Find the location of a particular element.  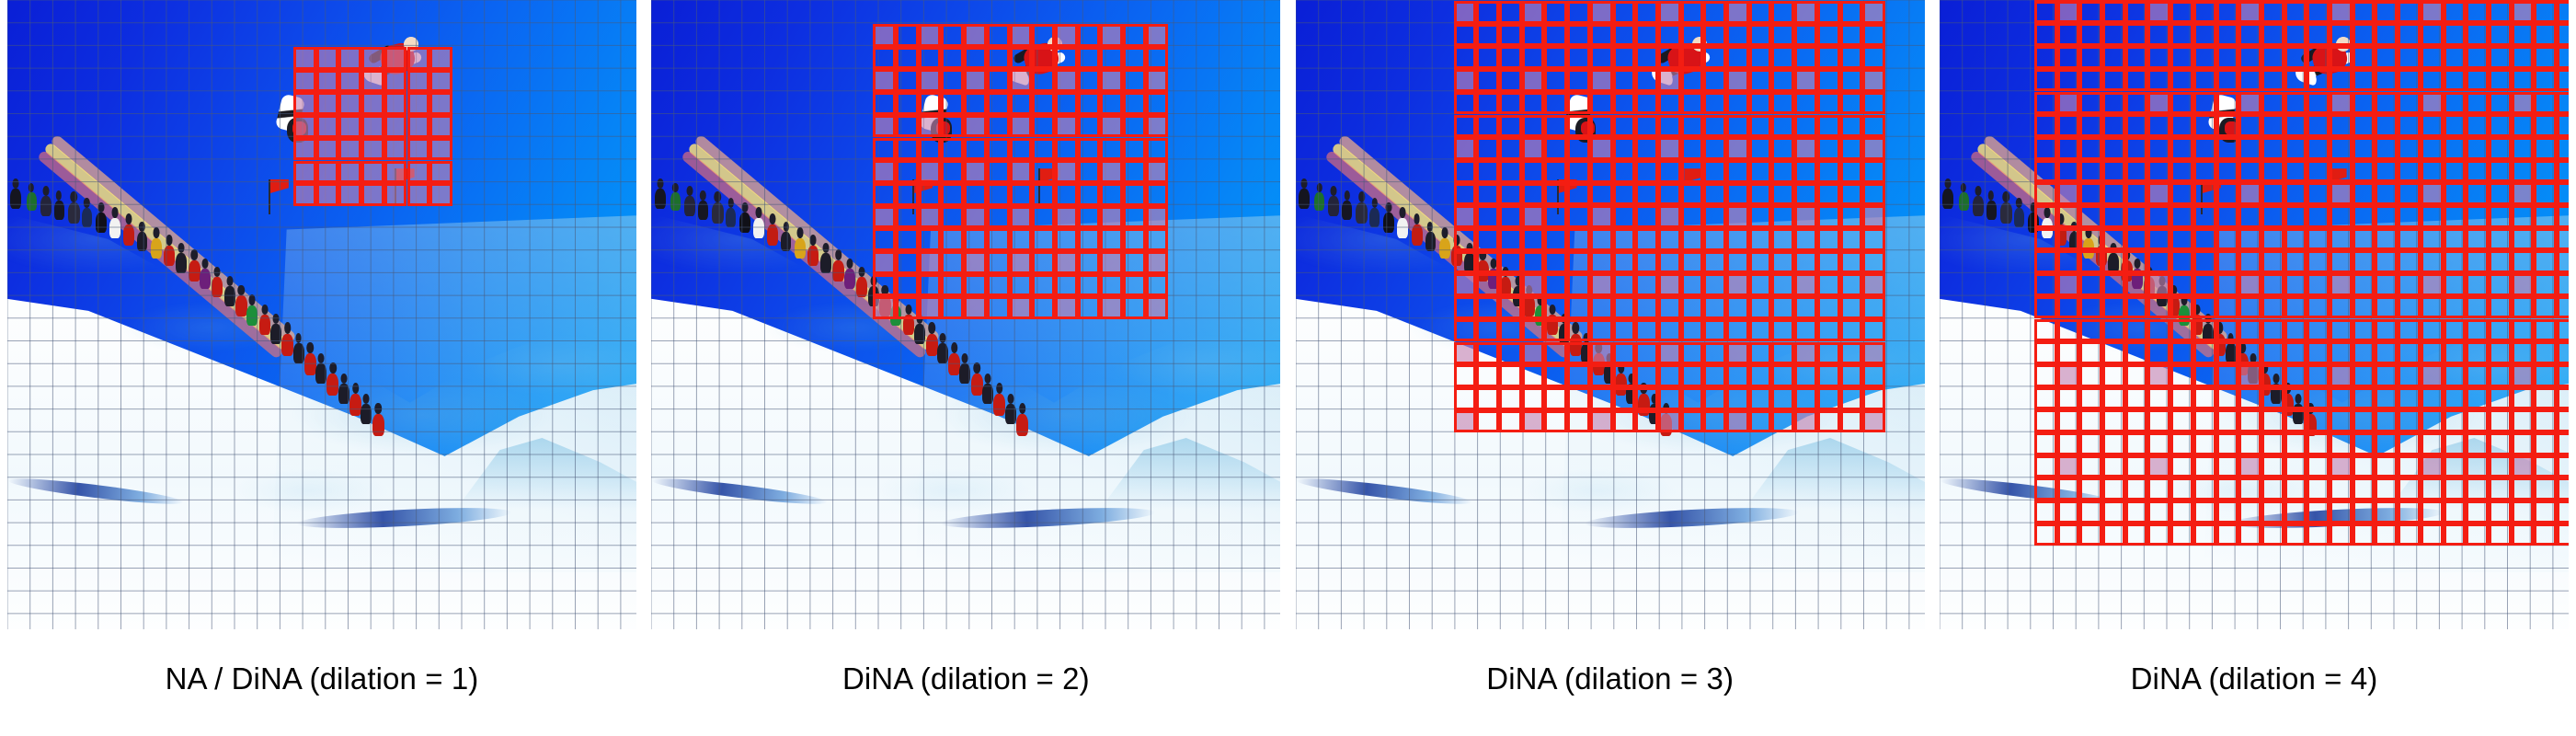

panel-caption-1: NA / DiNA (dilation = 1) is located at coordinates (322, 678).